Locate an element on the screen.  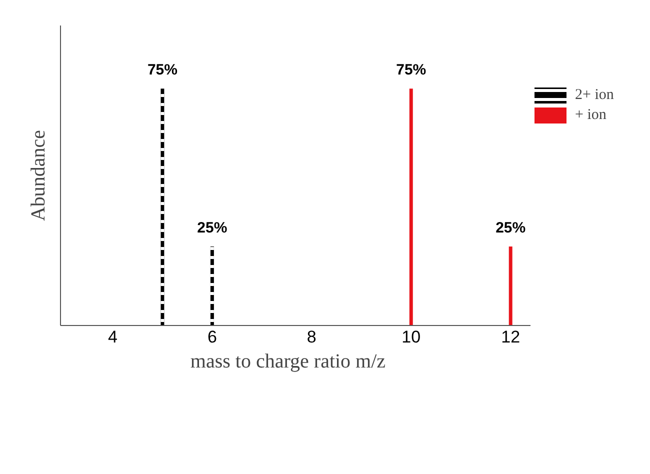
y-axis-title: Abundance is located at coordinates (39, 176).